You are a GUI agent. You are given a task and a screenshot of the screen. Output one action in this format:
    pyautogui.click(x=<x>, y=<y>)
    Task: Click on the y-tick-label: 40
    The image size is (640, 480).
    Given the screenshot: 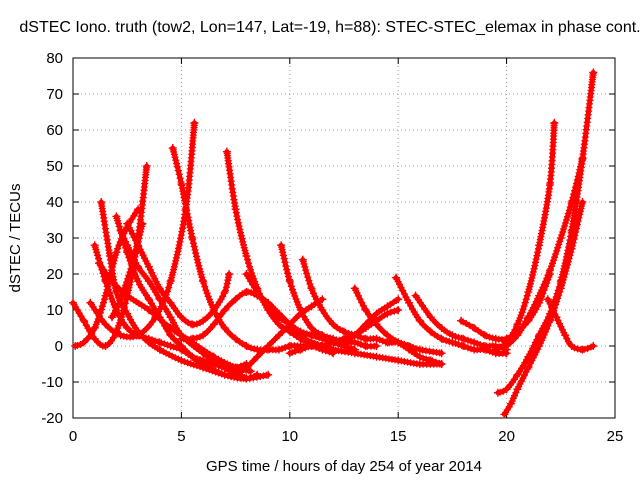 What is the action you would take?
    pyautogui.click(x=54, y=202)
    